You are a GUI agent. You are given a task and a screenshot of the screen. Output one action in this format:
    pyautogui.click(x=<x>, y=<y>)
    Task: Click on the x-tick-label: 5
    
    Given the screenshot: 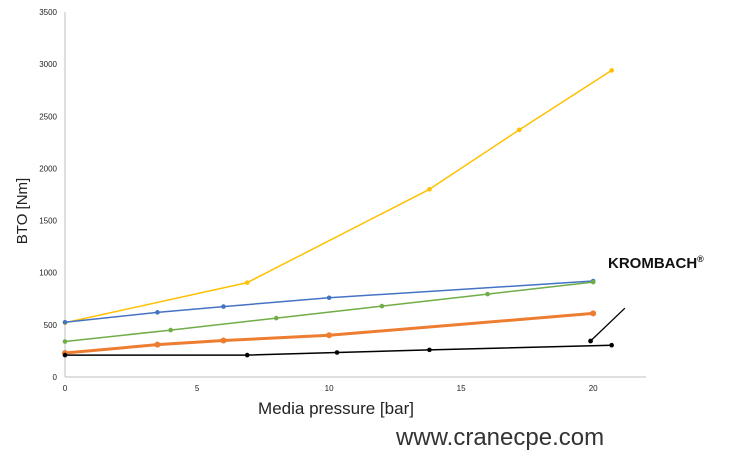 What is the action you would take?
    pyautogui.click(x=197, y=388)
    